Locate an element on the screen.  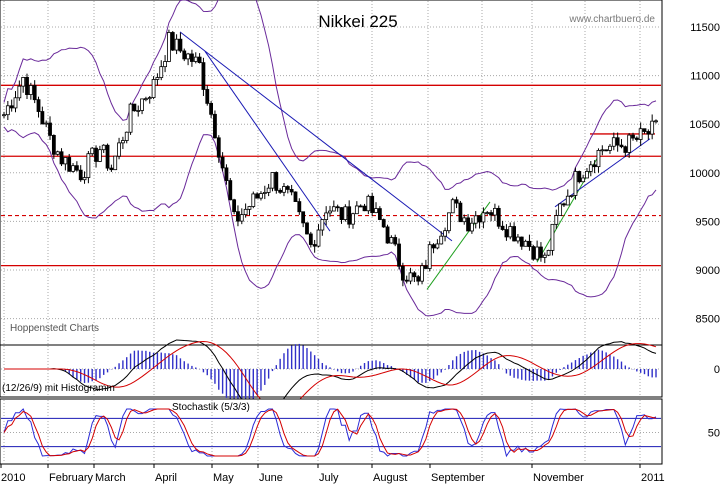
x-tick-label: 2010 is located at coordinates (13, 478).